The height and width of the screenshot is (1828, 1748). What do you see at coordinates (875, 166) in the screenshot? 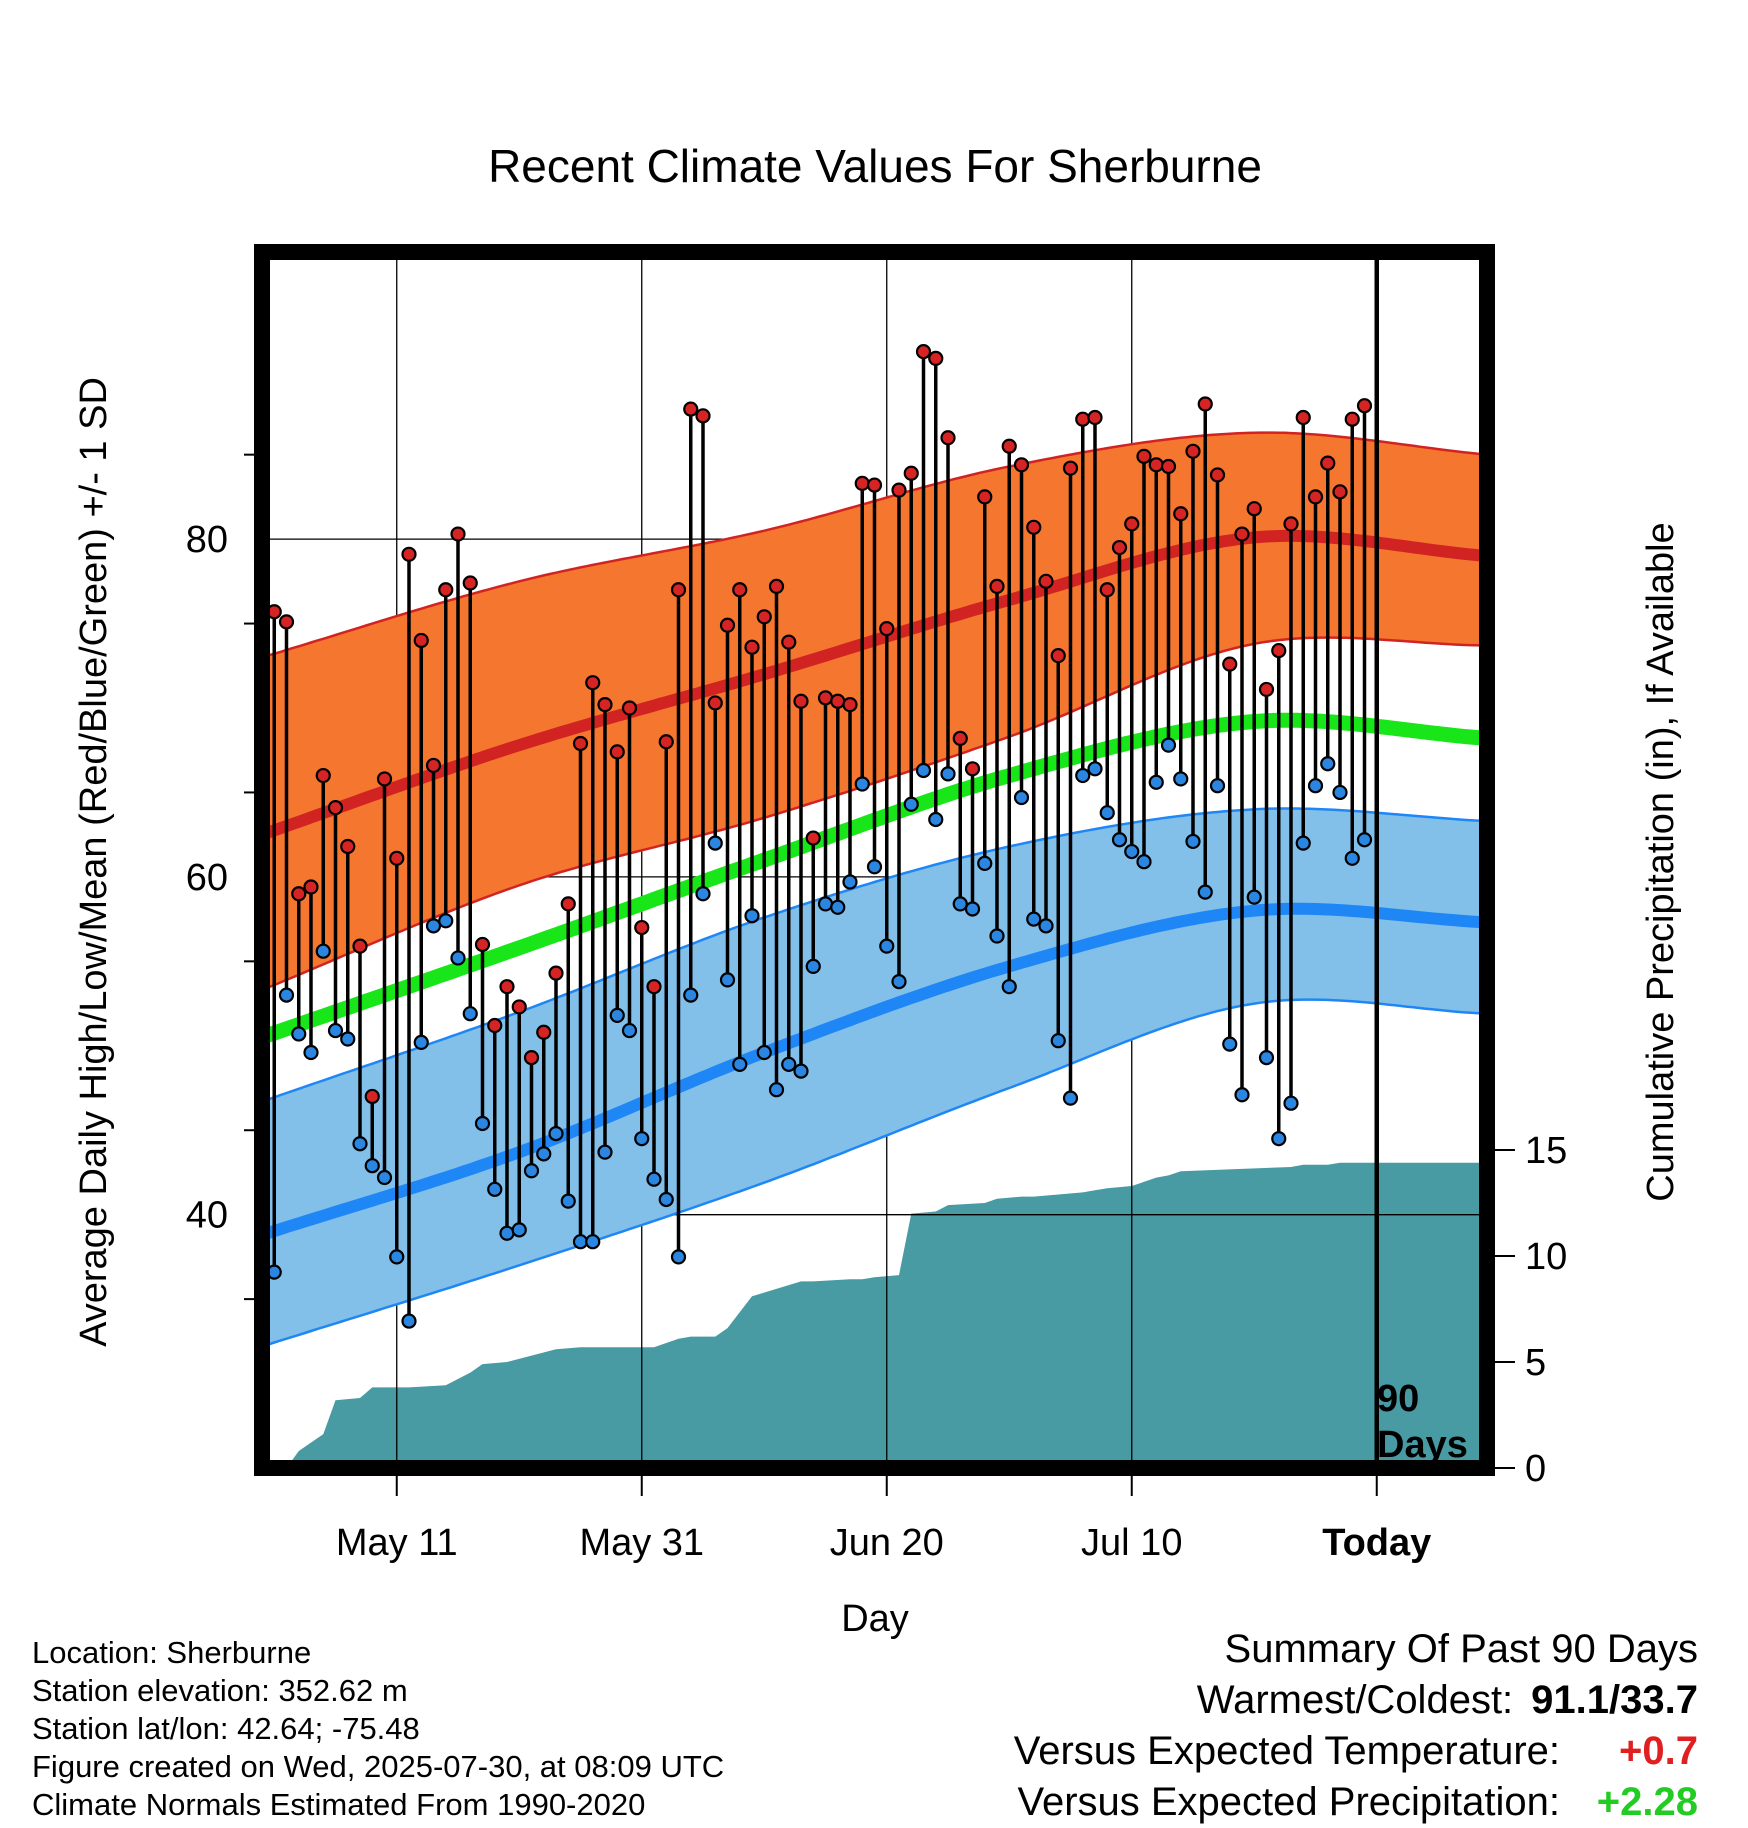
I see `chart-title: Recent Climate Values For Sherburne` at bounding box center [875, 166].